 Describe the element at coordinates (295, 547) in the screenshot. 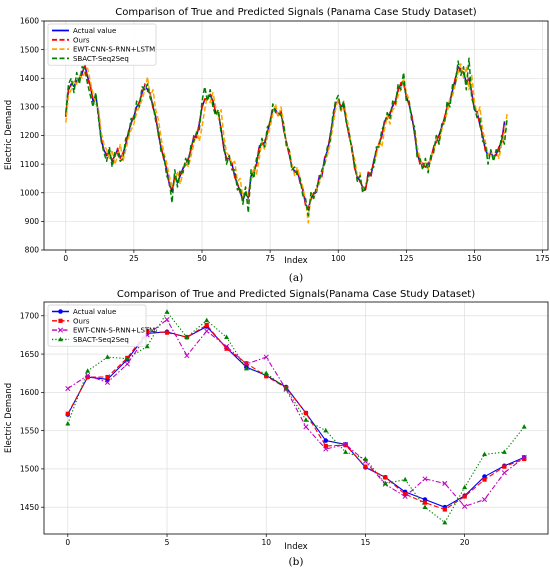

I see `chart-b-xlabel: Index` at that location.